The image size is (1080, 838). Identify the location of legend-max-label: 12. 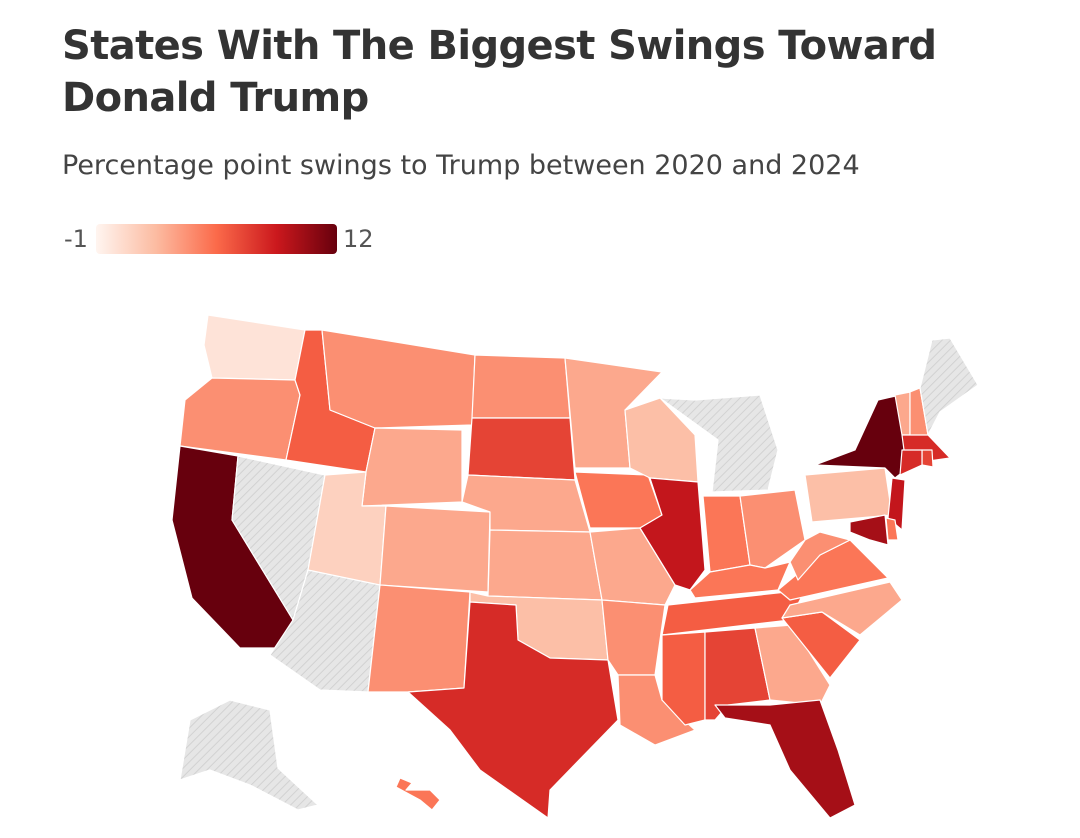
(358, 239).